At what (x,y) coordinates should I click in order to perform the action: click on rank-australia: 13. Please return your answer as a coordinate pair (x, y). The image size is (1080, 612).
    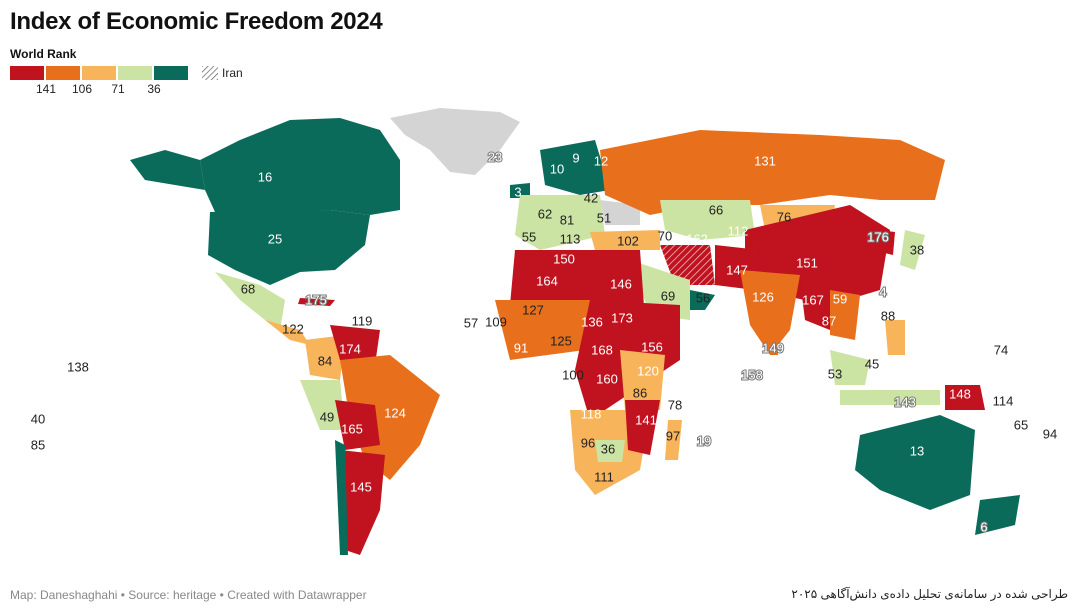
    Looking at the image, I should click on (917, 450).